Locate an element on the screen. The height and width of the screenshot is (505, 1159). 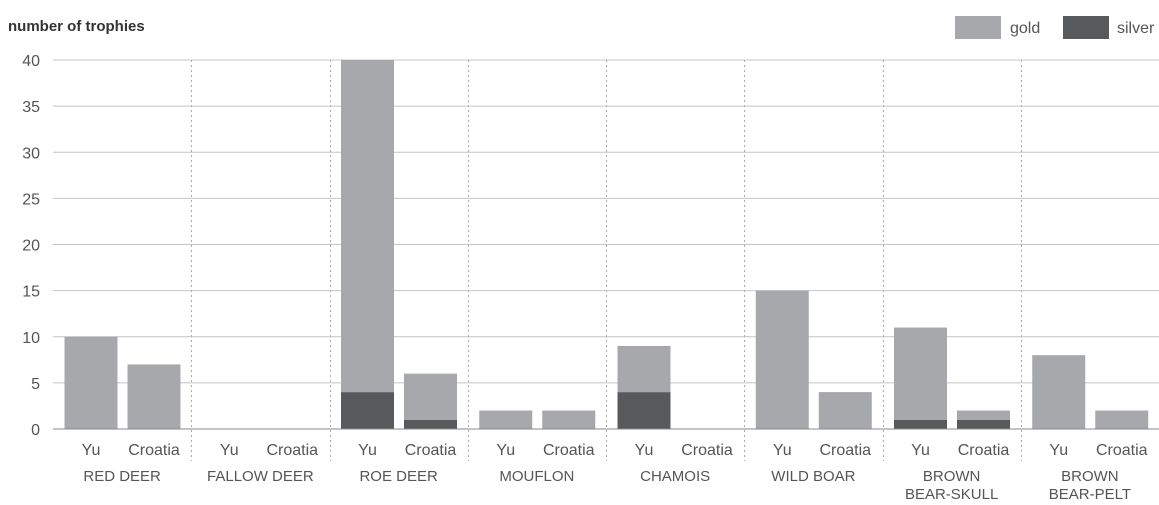
group-label: WILD BOAR is located at coordinates (813, 476).